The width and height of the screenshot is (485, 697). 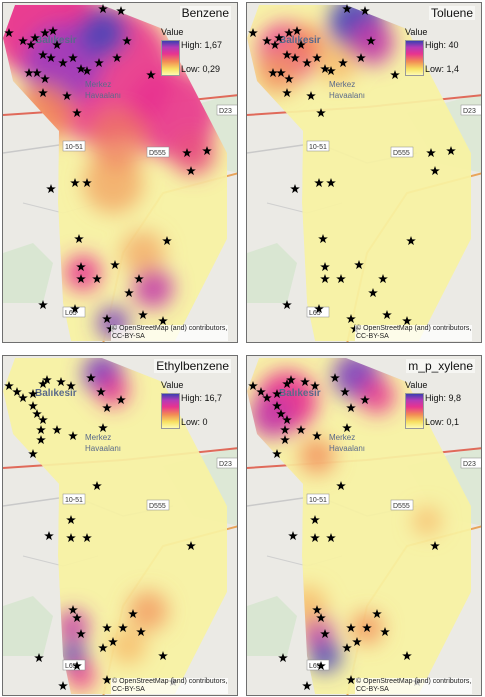 What do you see at coordinates (170, 411) in the screenshot?
I see `legend-color-ramp` at bounding box center [170, 411].